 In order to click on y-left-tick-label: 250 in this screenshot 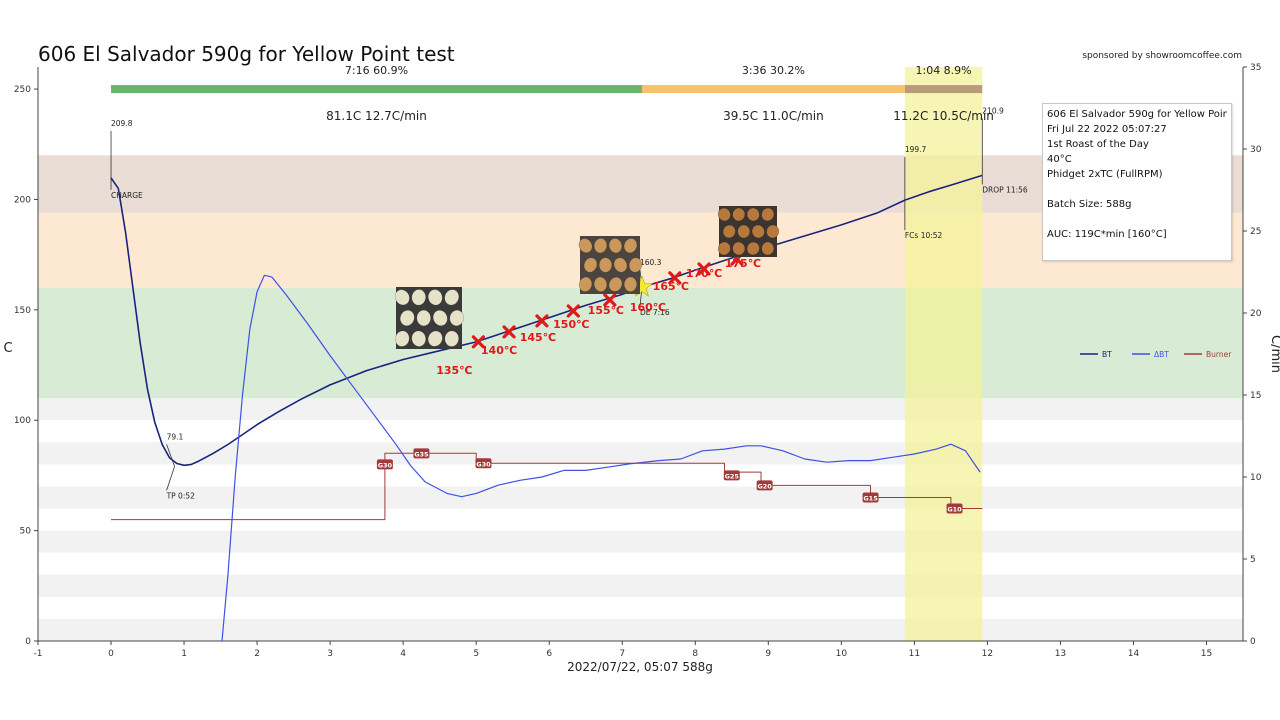, I will do `click(22, 90)`.